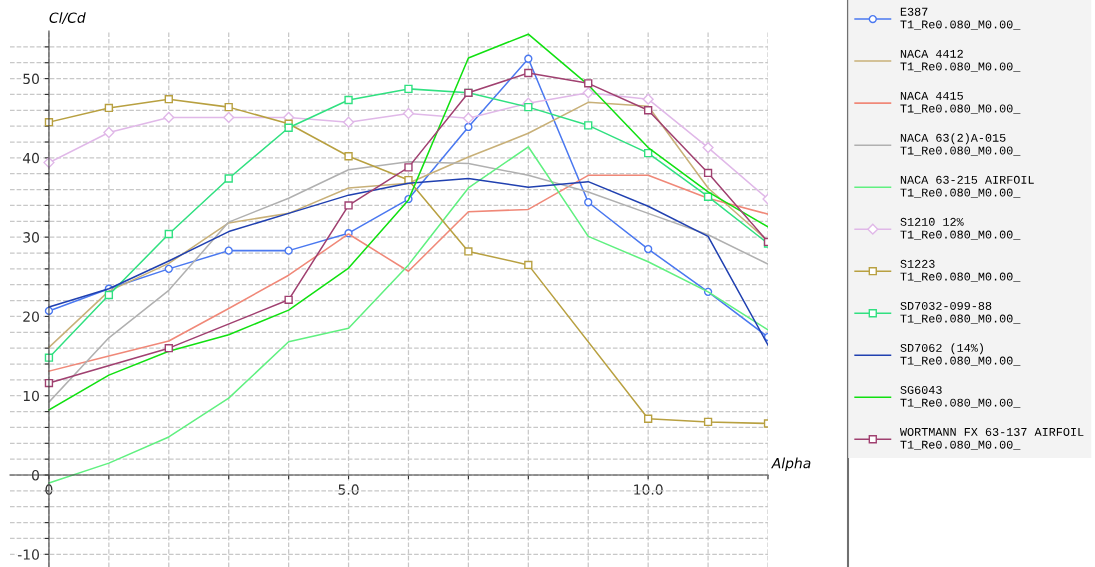 The image size is (1095, 567). What do you see at coordinates (648, 489) in the screenshot?
I see `x-tick-label: 10.0` at bounding box center [648, 489].